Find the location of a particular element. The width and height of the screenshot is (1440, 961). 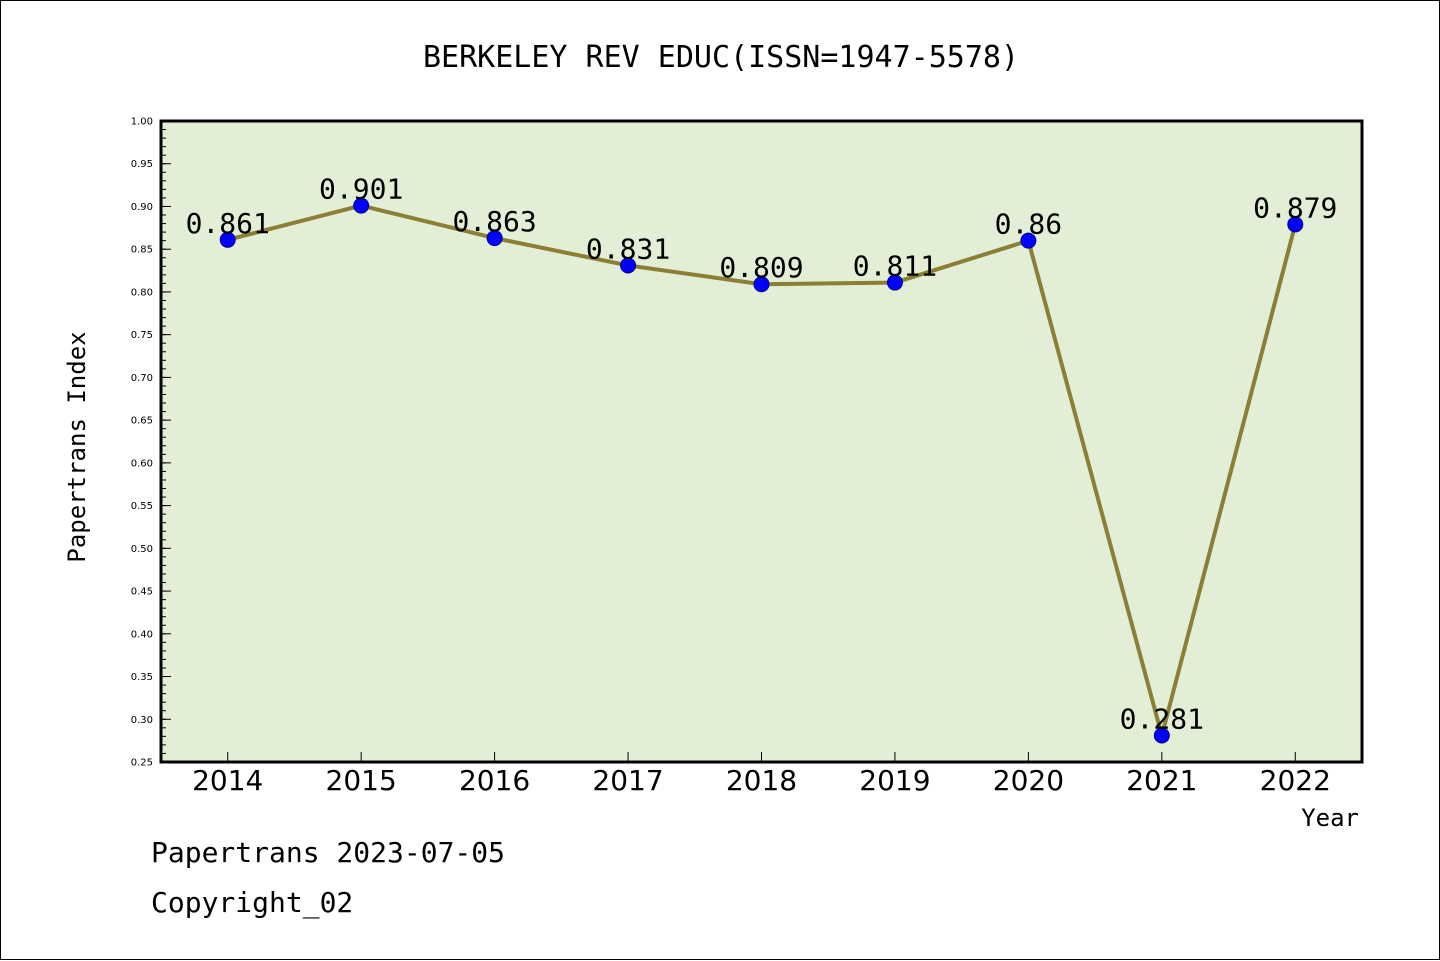

y-tick-label: 0.90 is located at coordinates (142, 207).